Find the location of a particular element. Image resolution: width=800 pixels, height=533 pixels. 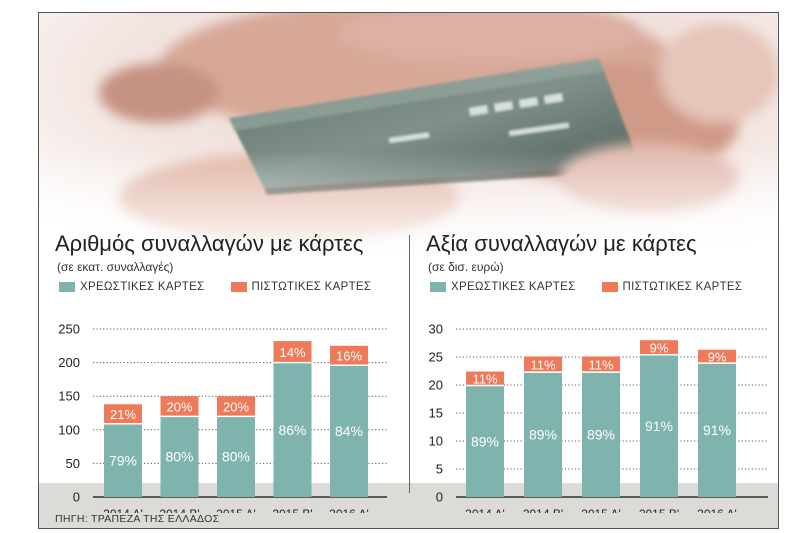

right-chart-subtitle: (σε δισ. ευρώ) is located at coordinates (466, 267).